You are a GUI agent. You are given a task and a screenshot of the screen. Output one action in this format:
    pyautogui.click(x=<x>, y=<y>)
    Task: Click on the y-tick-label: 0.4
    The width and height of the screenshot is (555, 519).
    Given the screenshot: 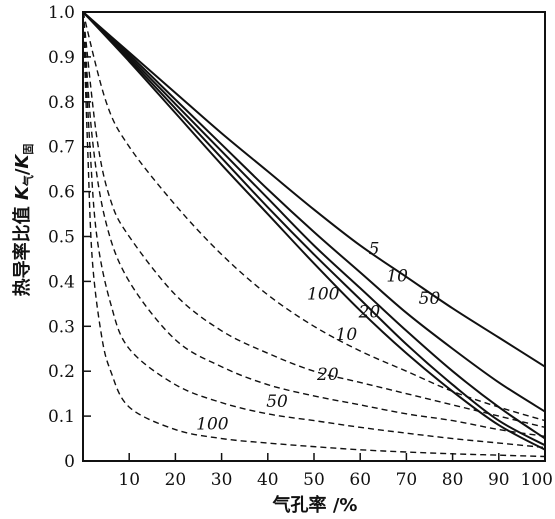 What is the action you would take?
    pyautogui.click(x=61, y=282)
    